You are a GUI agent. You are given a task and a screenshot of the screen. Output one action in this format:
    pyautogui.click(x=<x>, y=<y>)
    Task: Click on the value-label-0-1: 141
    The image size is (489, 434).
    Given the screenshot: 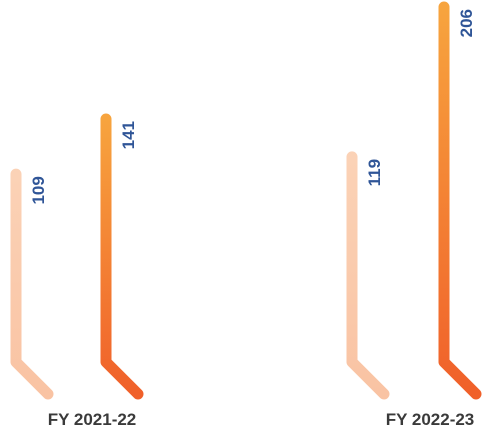 What is the action you would take?
    pyautogui.click(x=128, y=135)
    